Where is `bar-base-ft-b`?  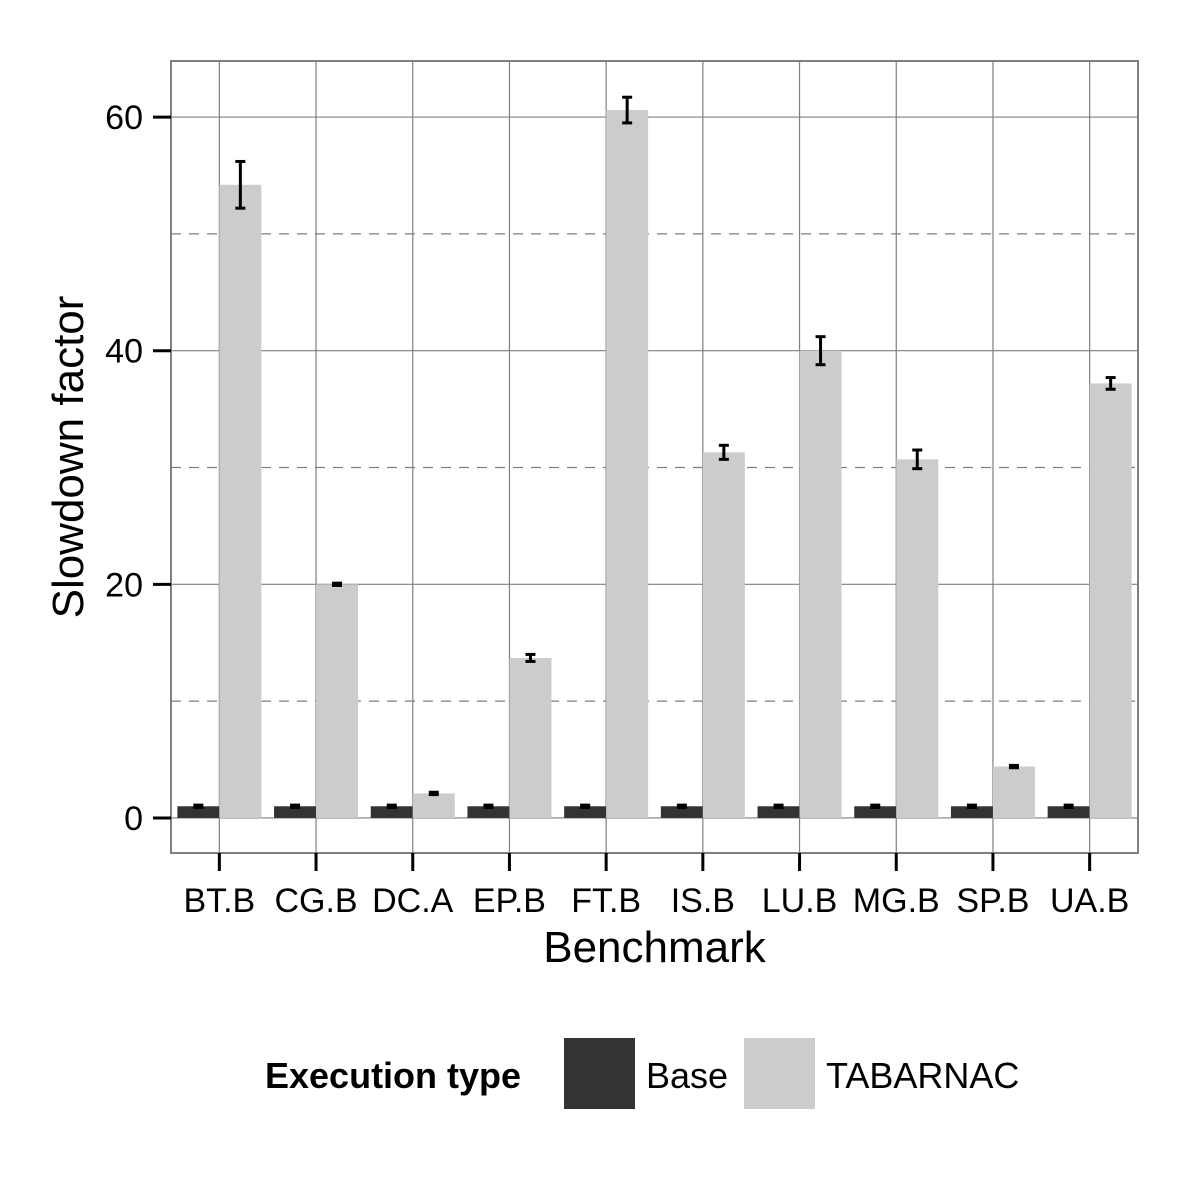
bar-base-ft-b is located at coordinates (585, 812).